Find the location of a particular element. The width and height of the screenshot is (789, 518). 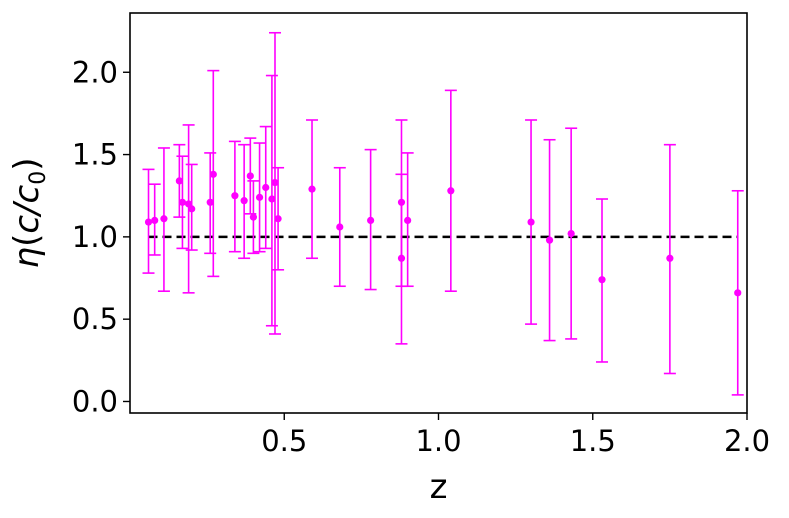

y-tick-label: 1.5 is located at coordinates (95, 155).